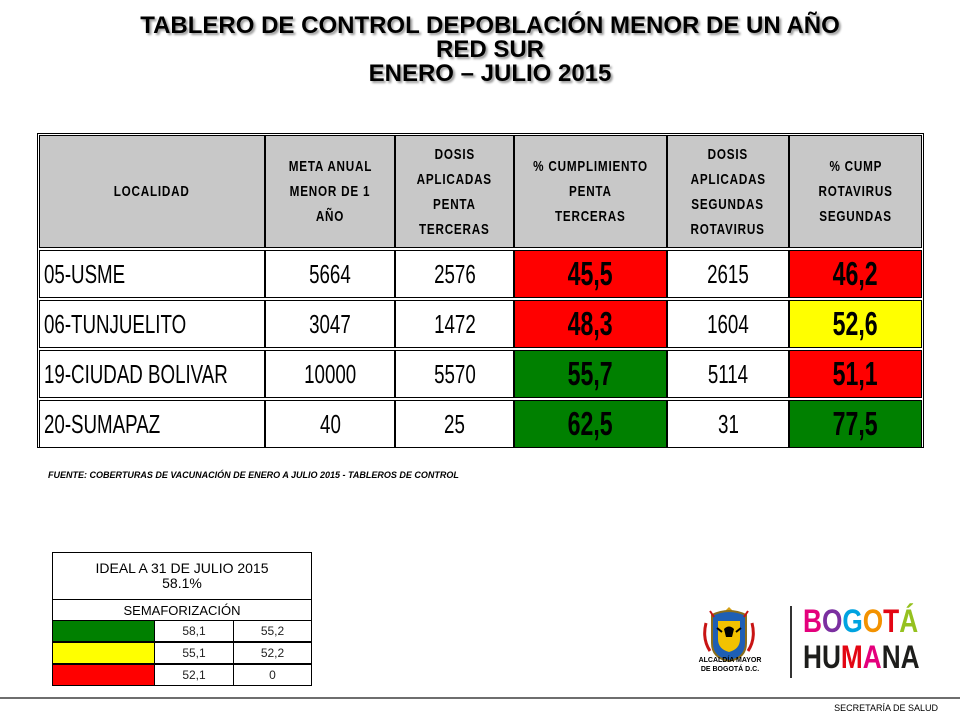  I want to click on table-cell-pct-penta: 45,5, so click(590, 274).